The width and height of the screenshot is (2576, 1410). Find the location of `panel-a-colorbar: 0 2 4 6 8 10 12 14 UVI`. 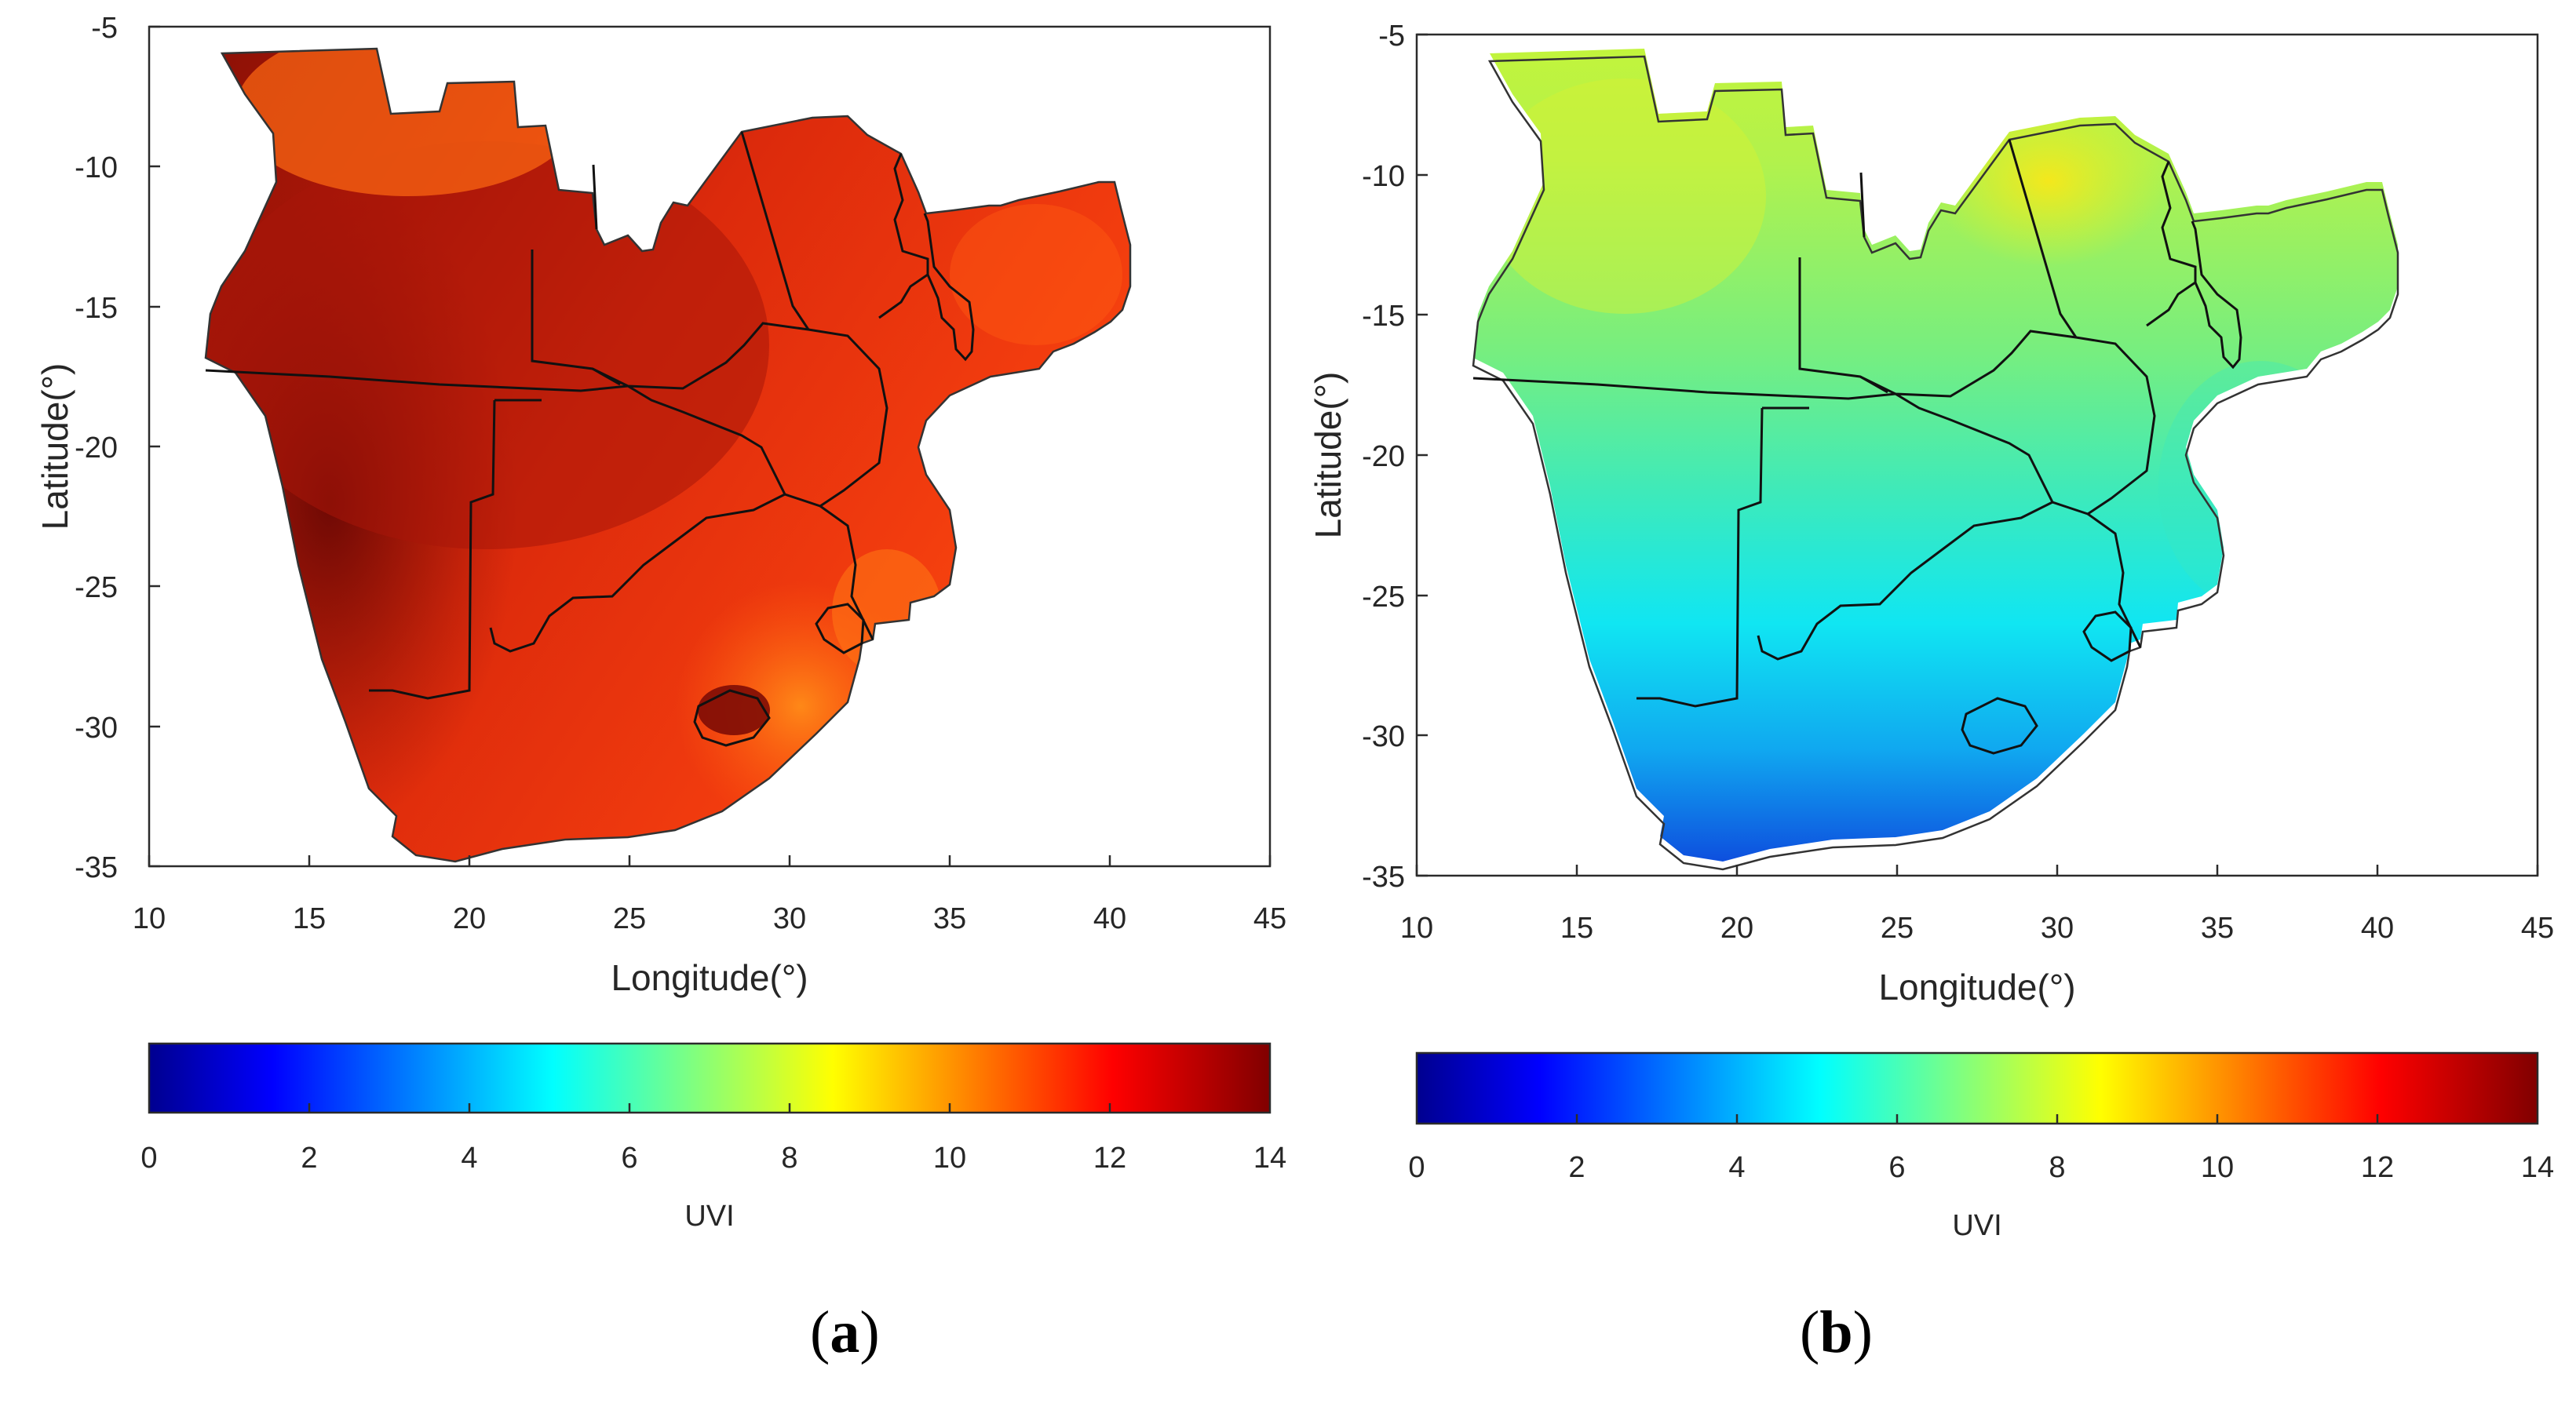

panel-a-colorbar: 0 2 4 6 8 10 12 14 UVI is located at coordinates (713, 1137).